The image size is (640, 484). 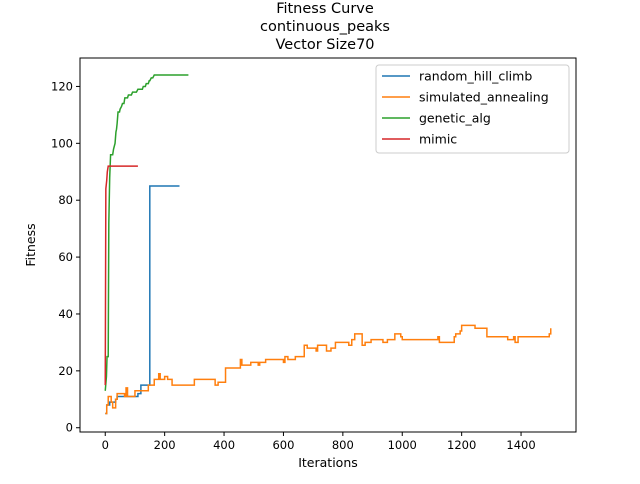 I want to click on x-axis-ticks: 0 200 400 600 800 1000 1200 1400, so click(x=319, y=442).